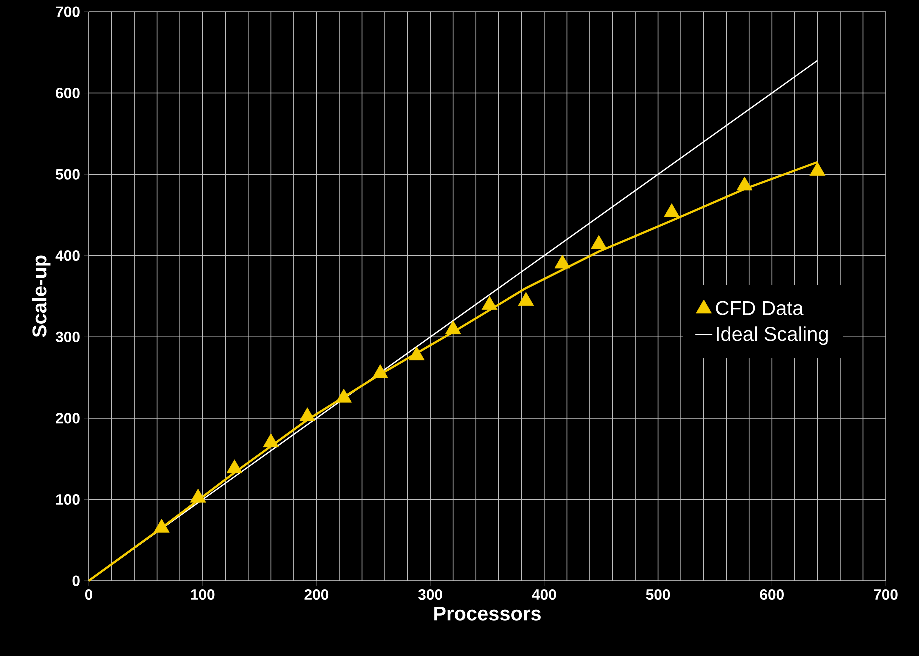 Image resolution: width=919 pixels, height=656 pixels. Describe the element at coordinates (316, 595) in the screenshot. I see `x-tick-label: 200` at that location.